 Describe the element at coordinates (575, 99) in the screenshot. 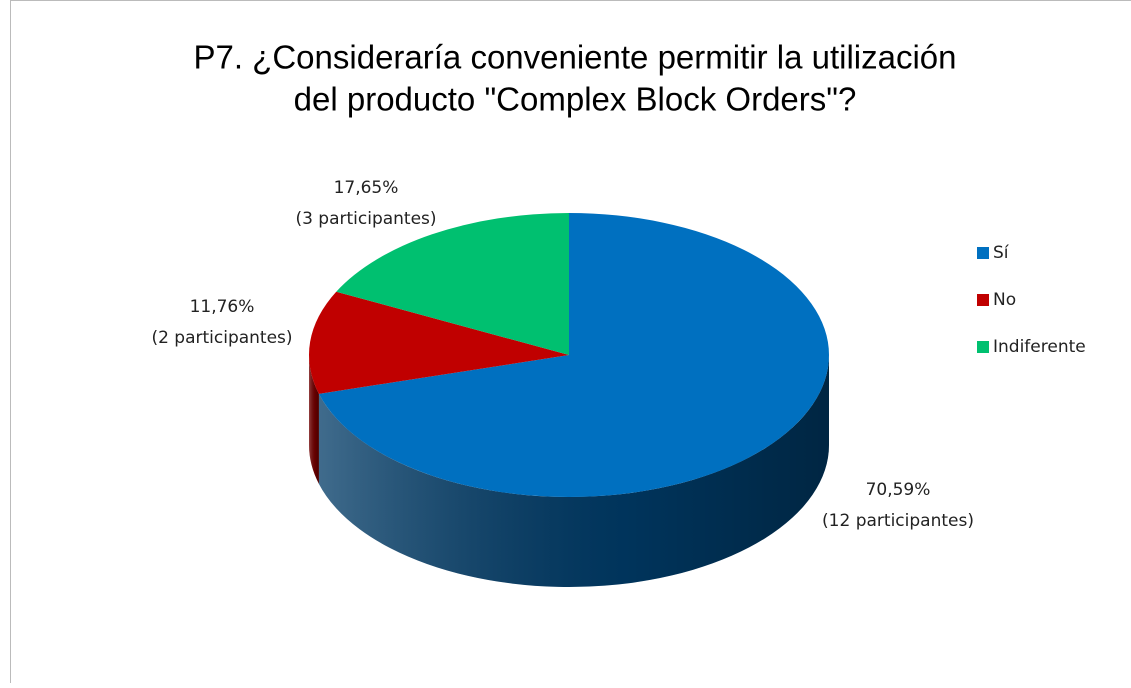

I see `chart-title: del producto "Complex Block Orders"?` at that location.